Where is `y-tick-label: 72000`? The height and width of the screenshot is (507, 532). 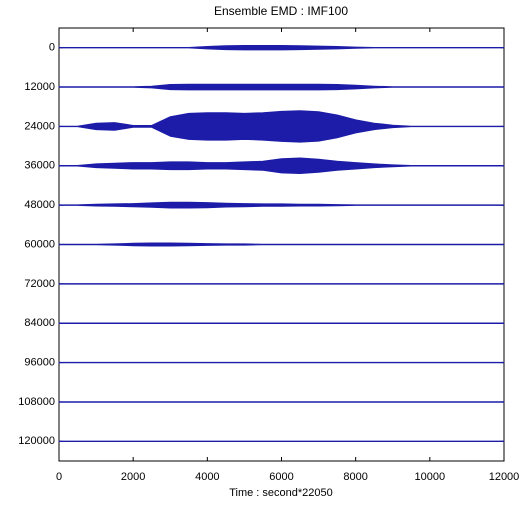 y-tick-label: 72000 is located at coordinates (39, 284).